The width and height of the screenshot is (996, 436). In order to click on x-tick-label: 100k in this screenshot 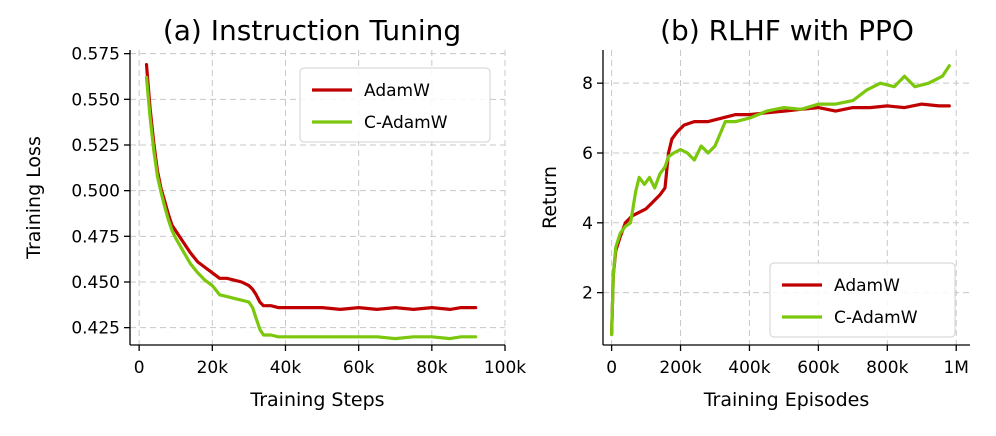, I will do `click(505, 368)`.